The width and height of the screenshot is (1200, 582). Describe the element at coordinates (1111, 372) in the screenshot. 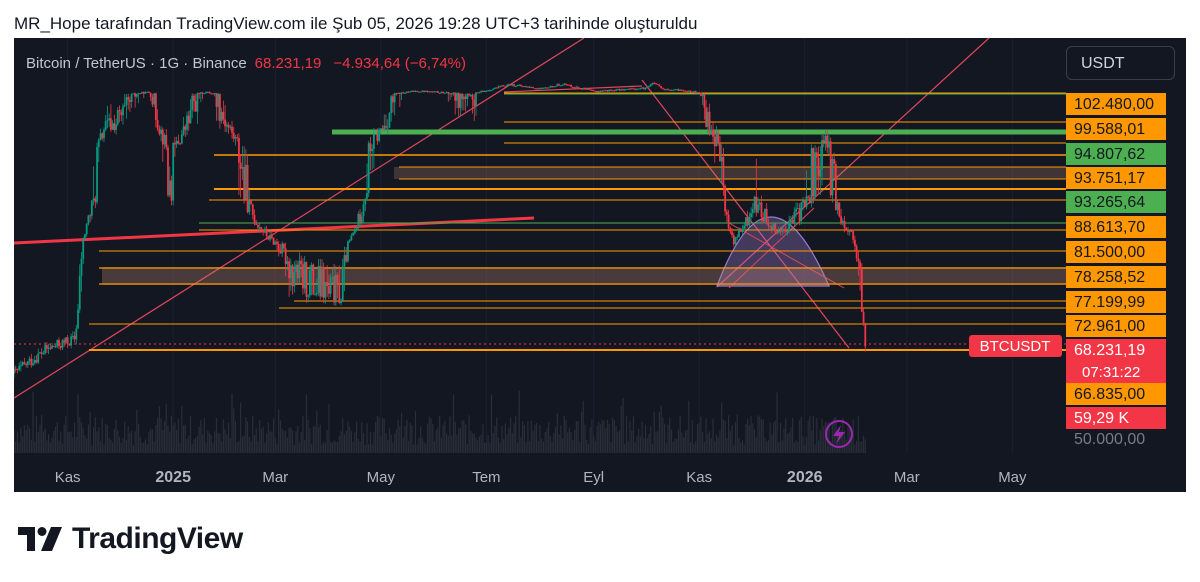

I see `countdown-label: 07:31:22` at that location.